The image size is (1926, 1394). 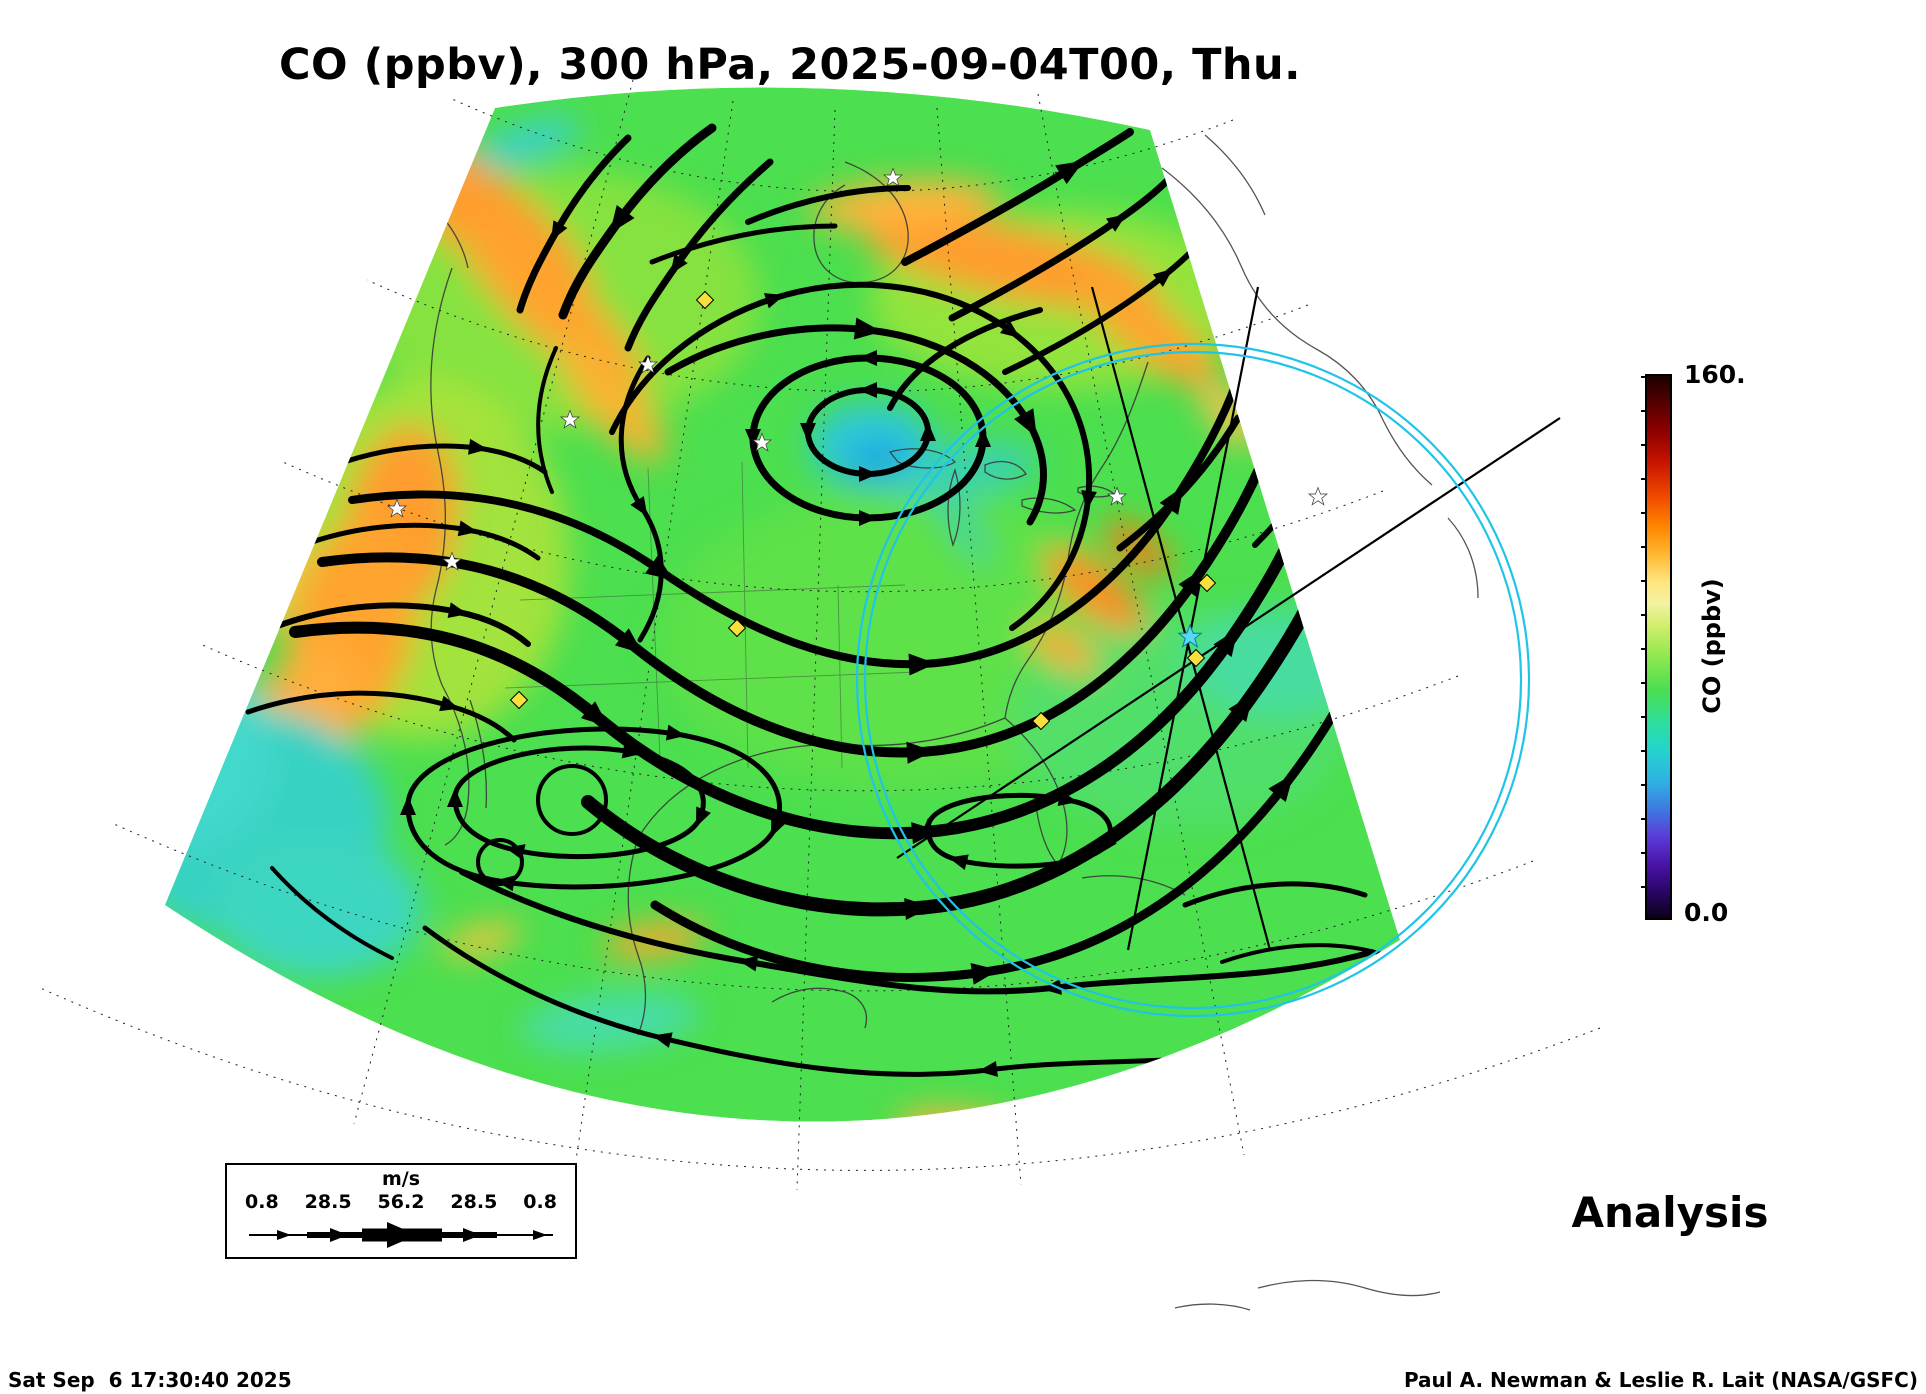 What do you see at coordinates (863, 510) in the screenshot?
I see `station-diamonds` at bounding box center [863, 510].